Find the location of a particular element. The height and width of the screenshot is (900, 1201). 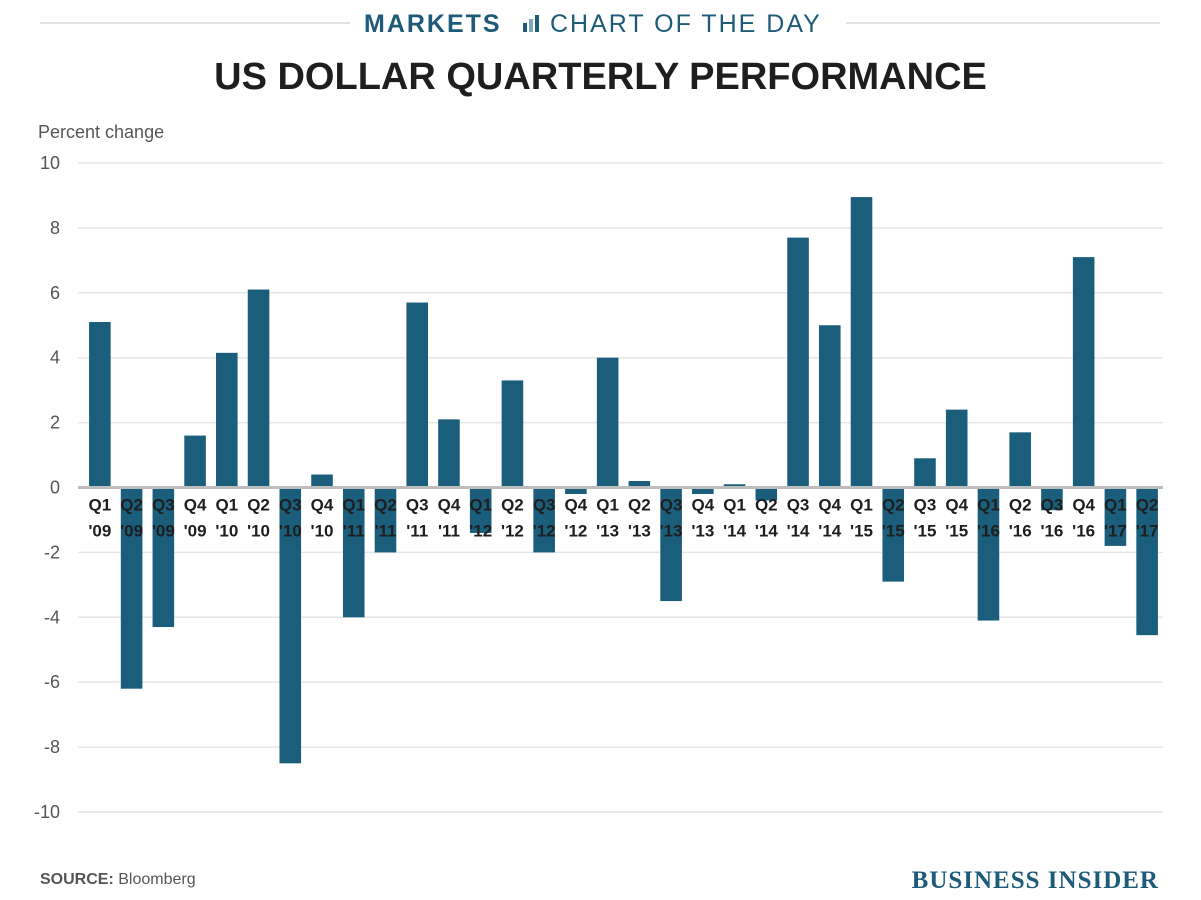

y-axis-label: Percent change is located at coordinates (101, 132).